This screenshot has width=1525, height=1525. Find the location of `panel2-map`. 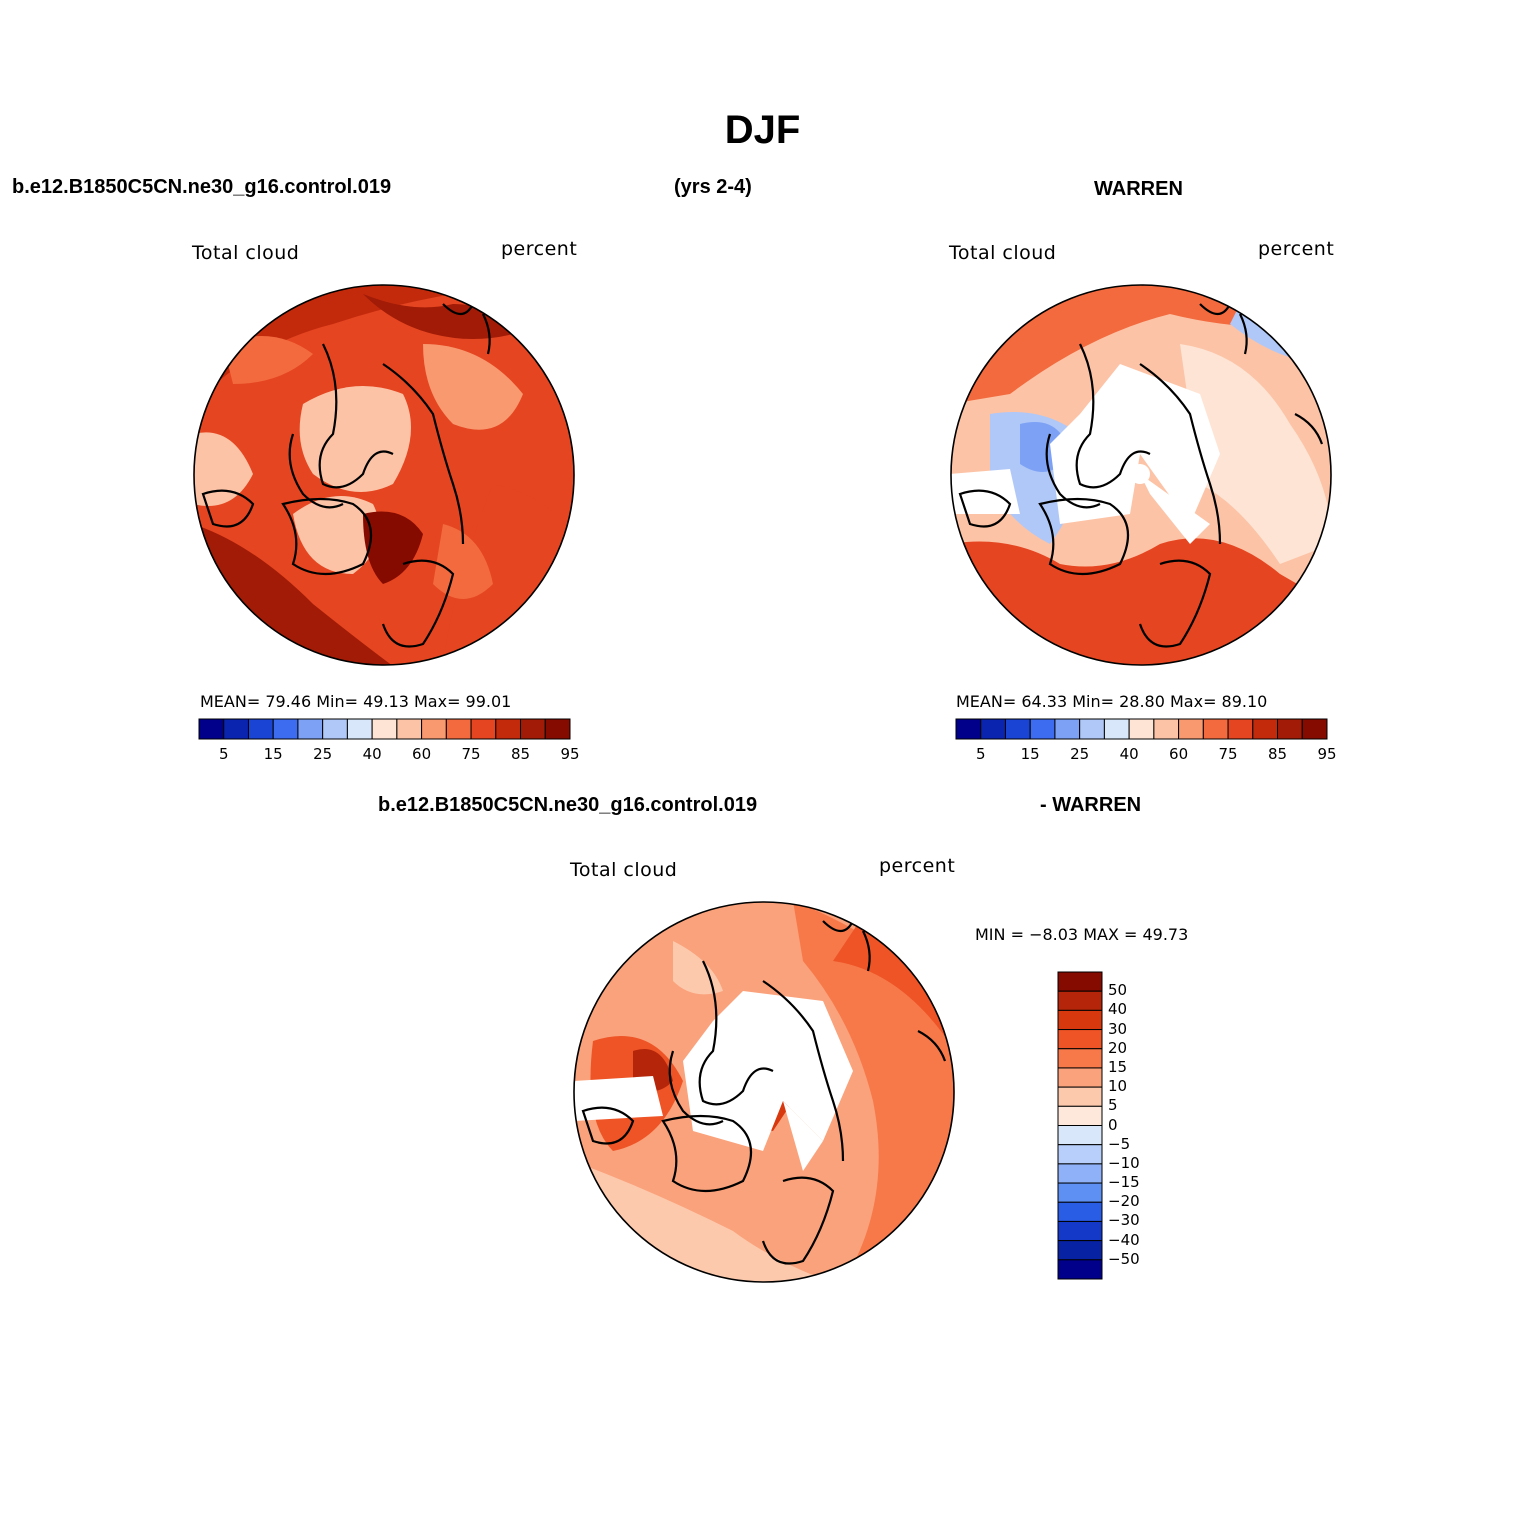

panel2-map is located at coordinates (1141, 475).